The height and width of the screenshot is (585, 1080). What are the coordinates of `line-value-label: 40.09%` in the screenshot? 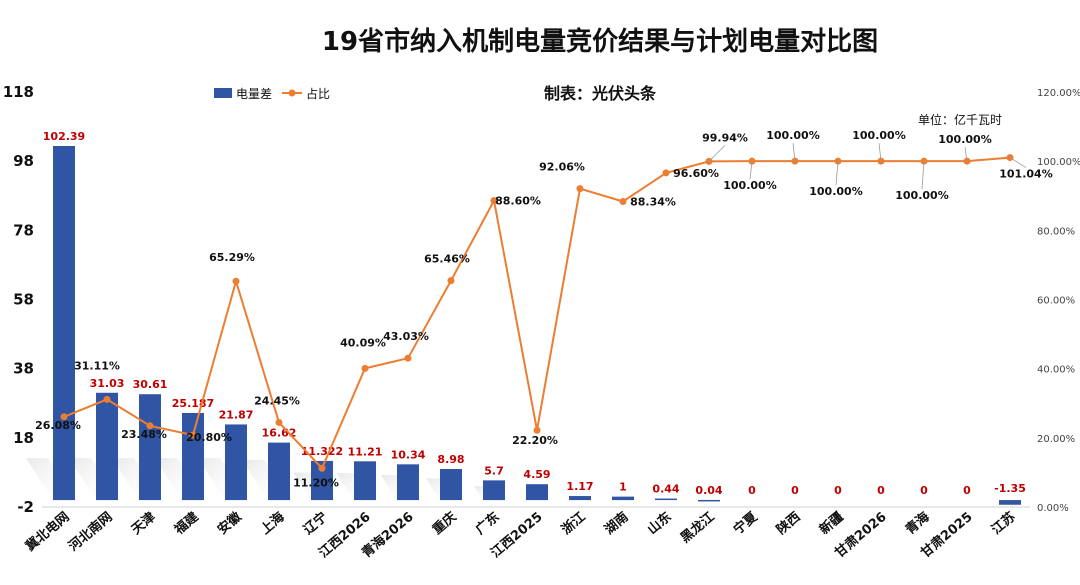 It's located at (363, 342).